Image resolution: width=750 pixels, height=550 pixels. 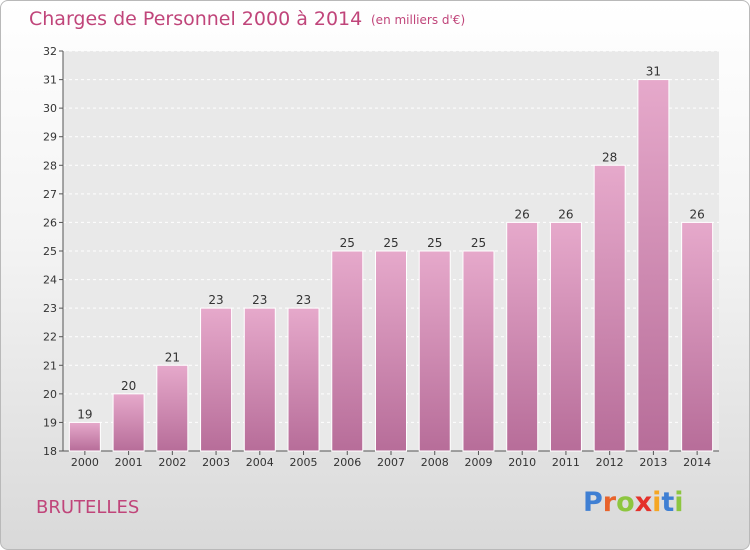 I want to click on x-tick-label: 2003, so click(x=216, y=462).